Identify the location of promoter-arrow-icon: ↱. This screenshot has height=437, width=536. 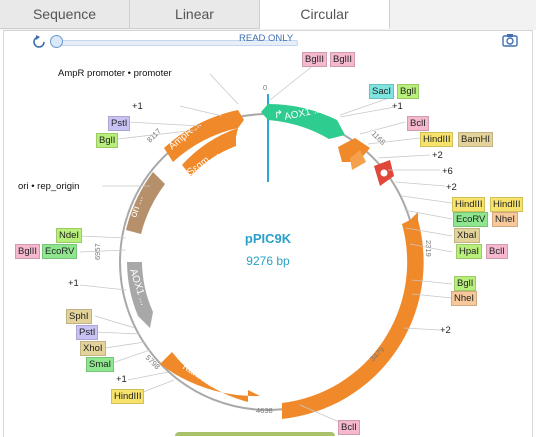
(278, 115).